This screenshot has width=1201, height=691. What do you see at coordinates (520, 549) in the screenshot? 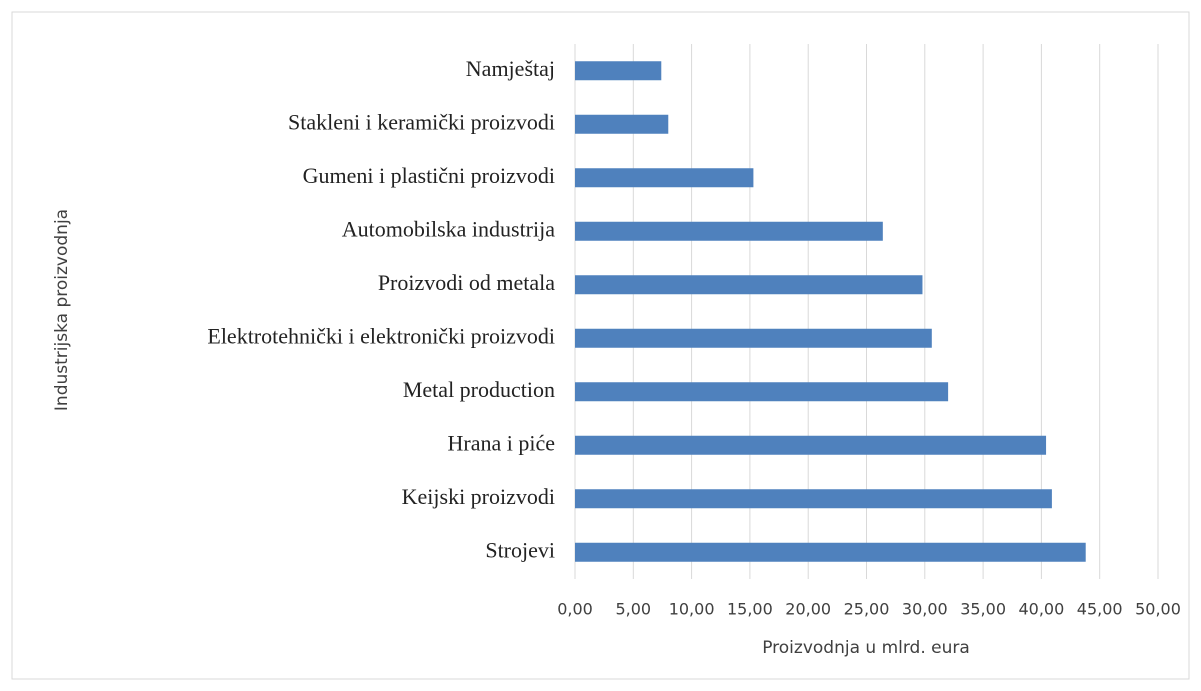
I see `y-tick-label: Strojevi` at bounding box center [520, 549].